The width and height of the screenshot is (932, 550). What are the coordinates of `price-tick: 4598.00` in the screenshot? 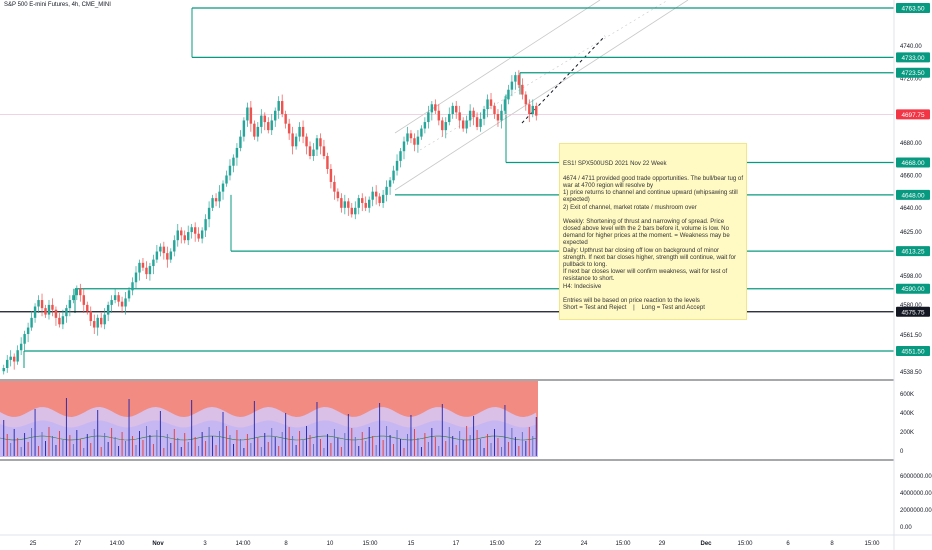 It's located at (911, 277).